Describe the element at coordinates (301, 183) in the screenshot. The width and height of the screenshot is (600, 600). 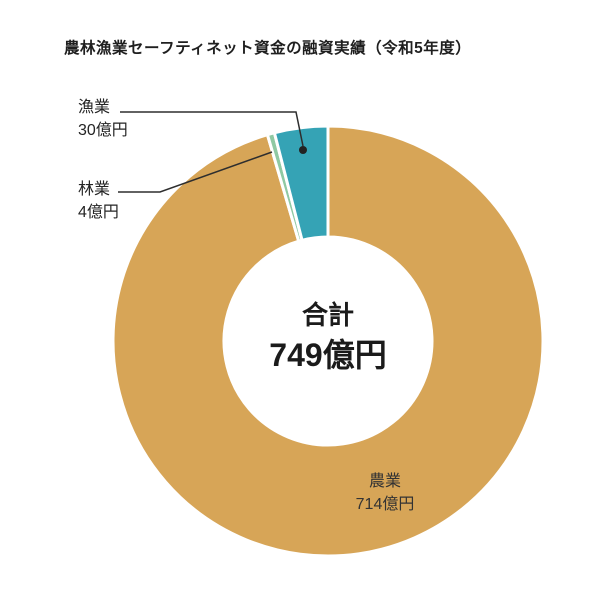
I see `donut-segment-fishery` at that location.